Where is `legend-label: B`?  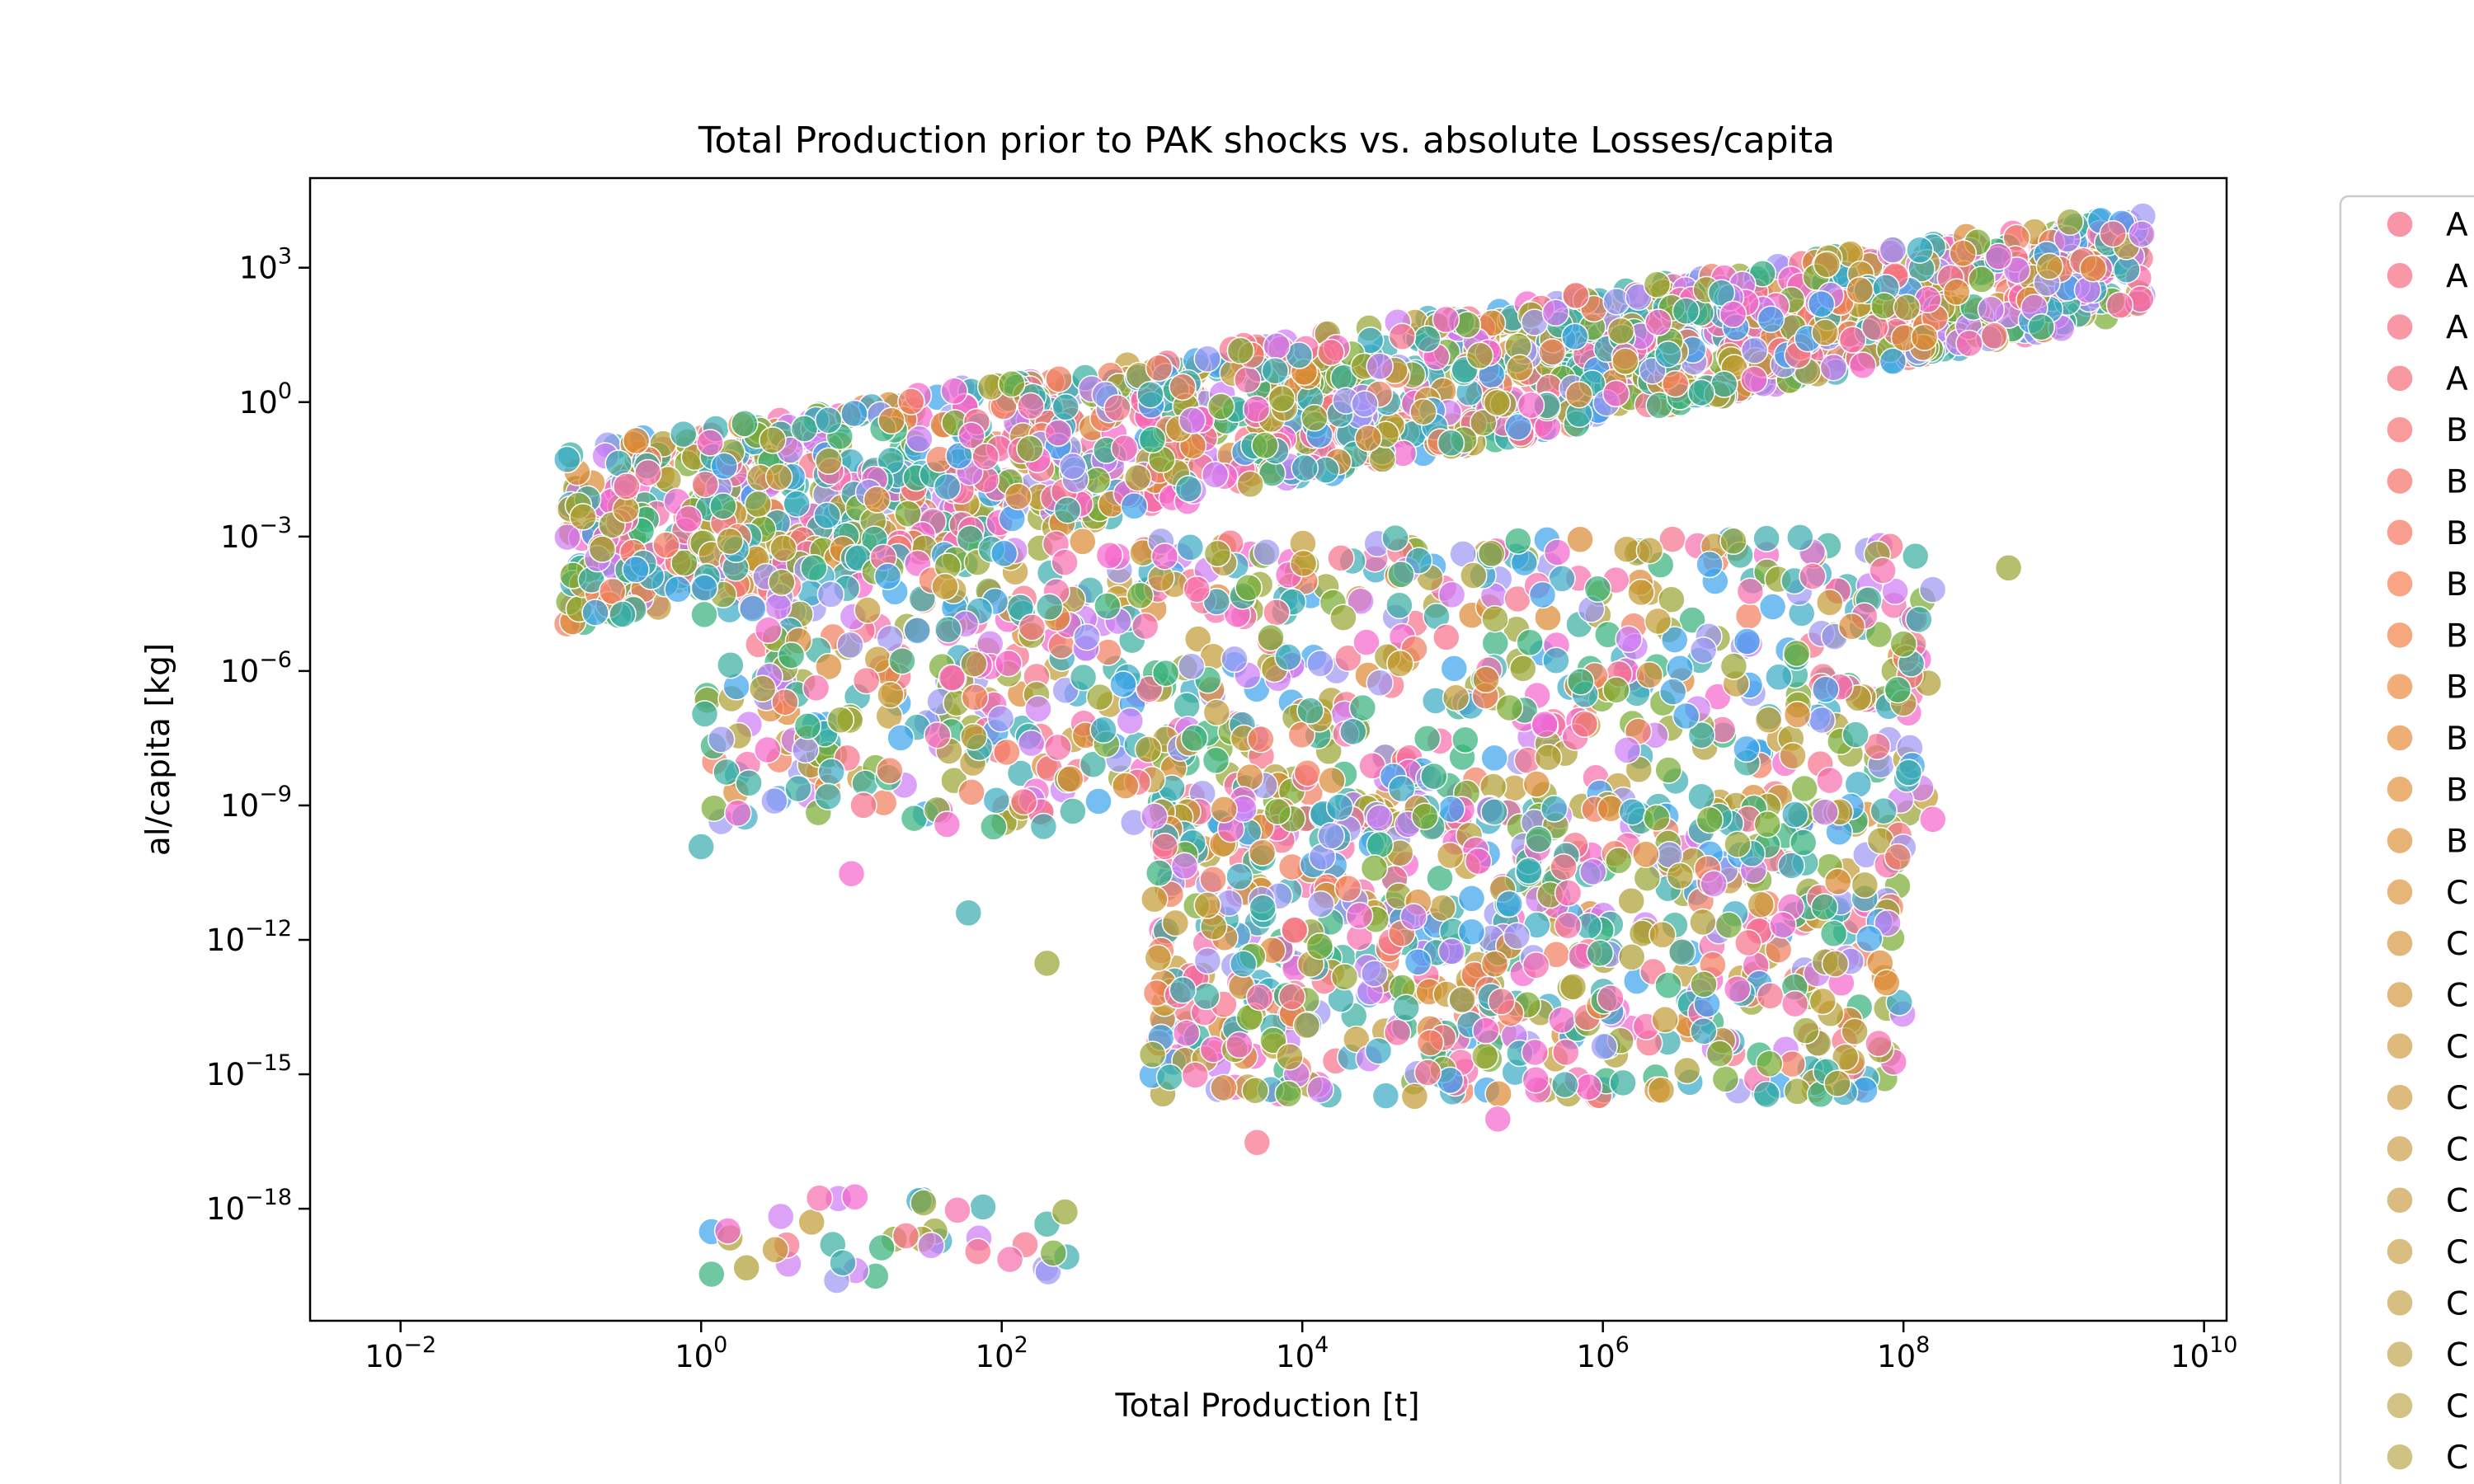
legend-label: B is located at coordinates (2457, 688).